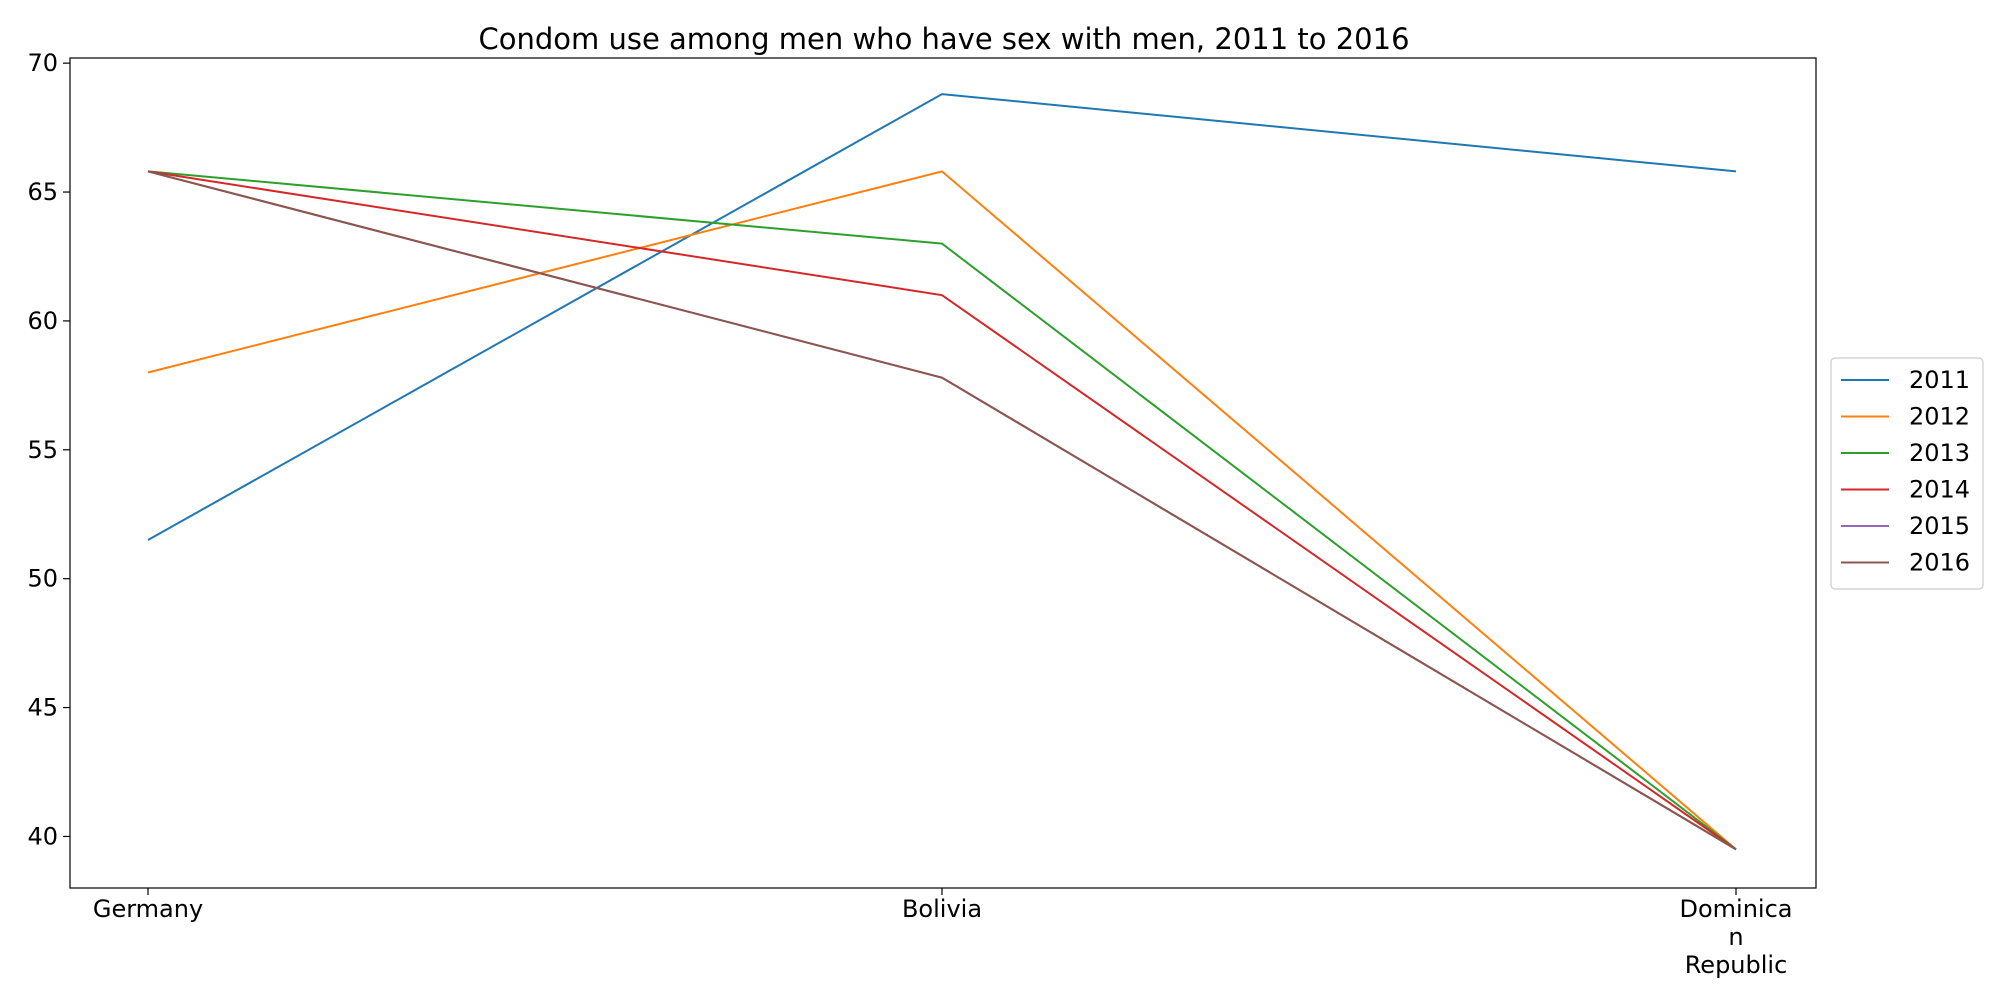 This screenshot has height=1000, width=2000. What do you see at coordinates (1939, 490) in the screenshot?
I see `legend-label: 2014` at bounding box center [1939, 490].